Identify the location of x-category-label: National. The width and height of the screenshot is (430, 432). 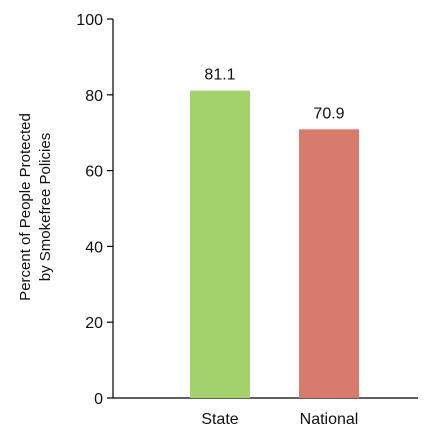
(329, 419).